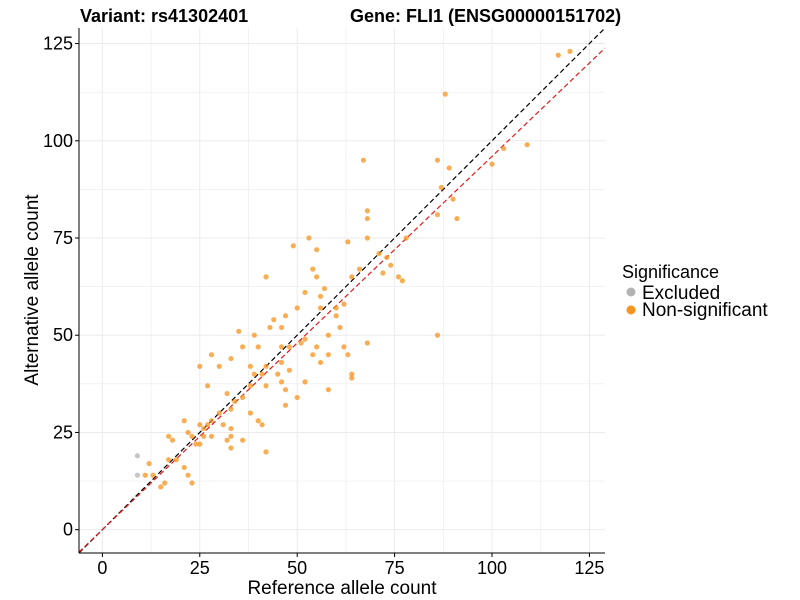 The height and width of the screenshot is (600, 800). Describe the element at coordinates (297, 568) in the screenshot. I see `x-tick-label: 50` at that location.